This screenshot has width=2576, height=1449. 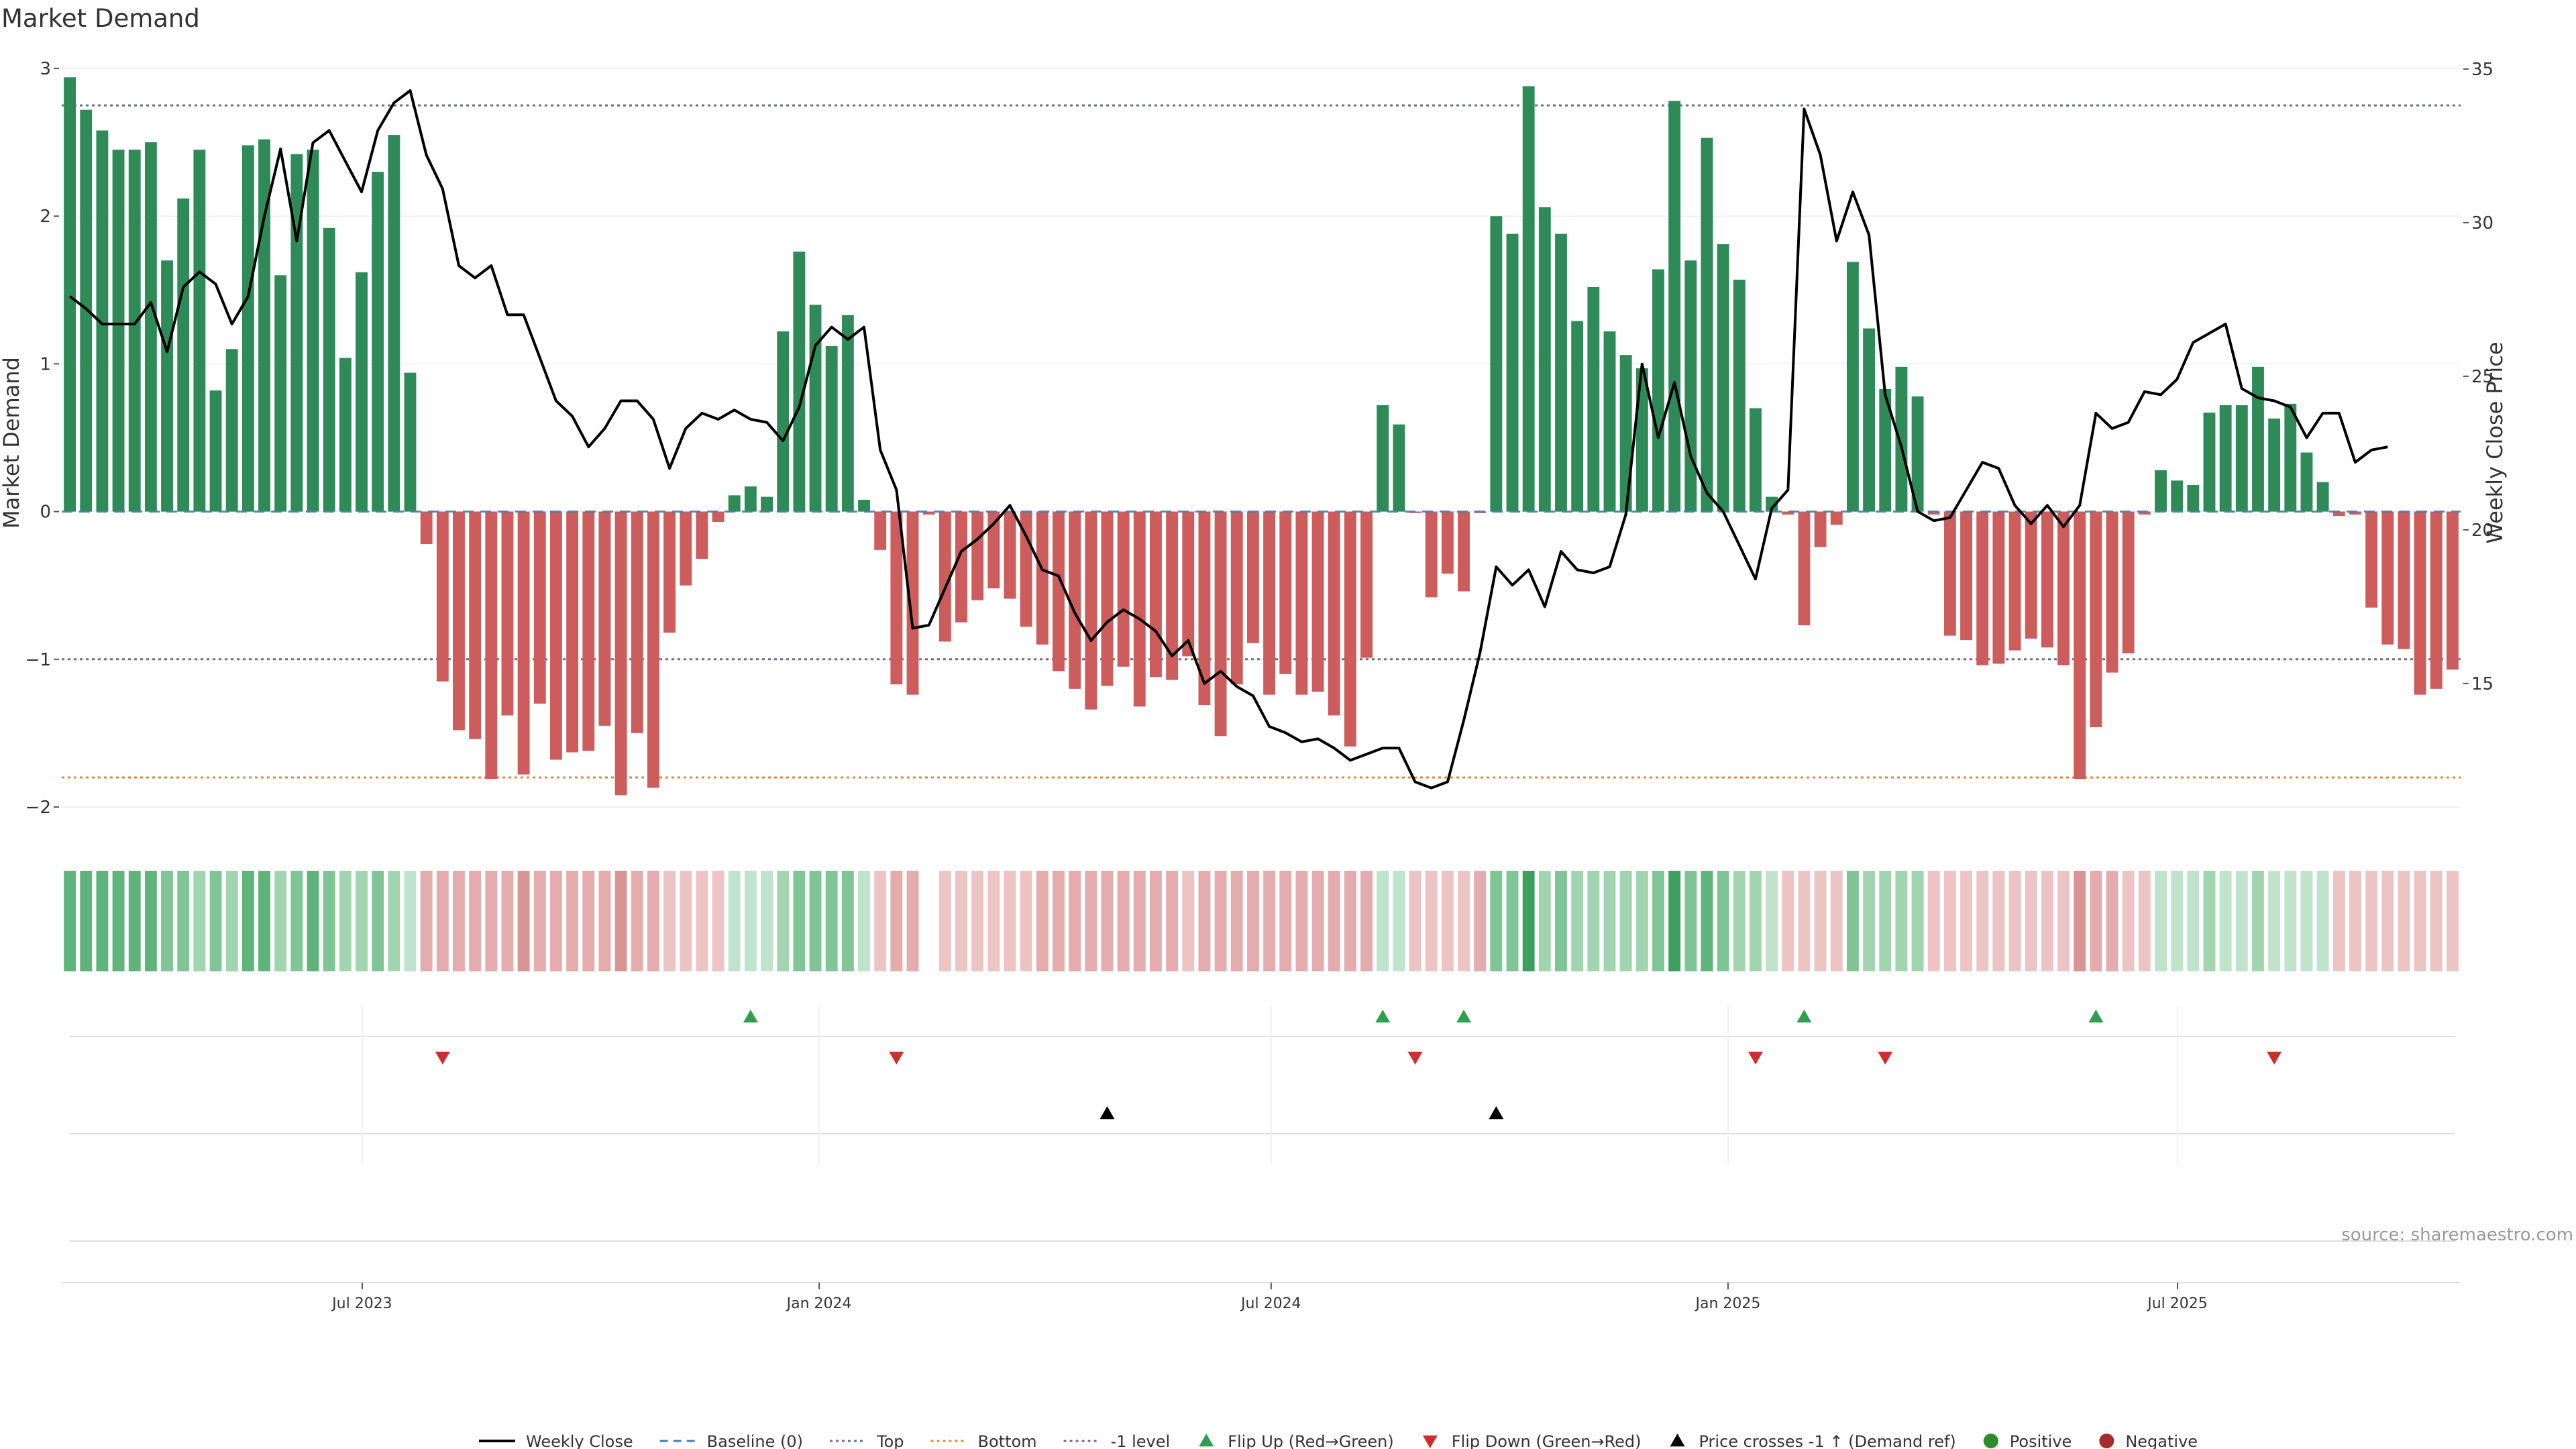 What do you see at coordinates (2482, 377) in the screenshot?
I see `y-tick-label: 25` at bounding box center [2482, 377].